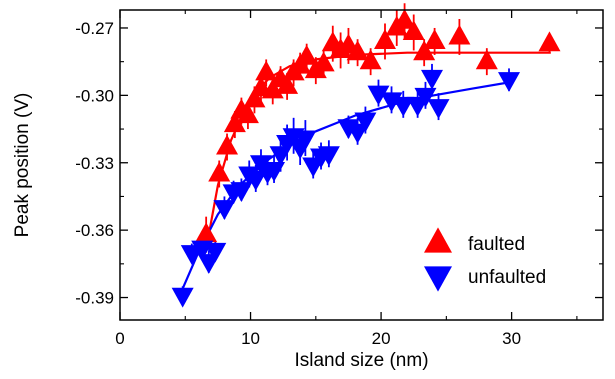 This screenshot has width=615, height=379. Describe the element at coordinates (507, 277) in the screenshot. I see `legend-label-unfaulted: unfaulted` at that location.